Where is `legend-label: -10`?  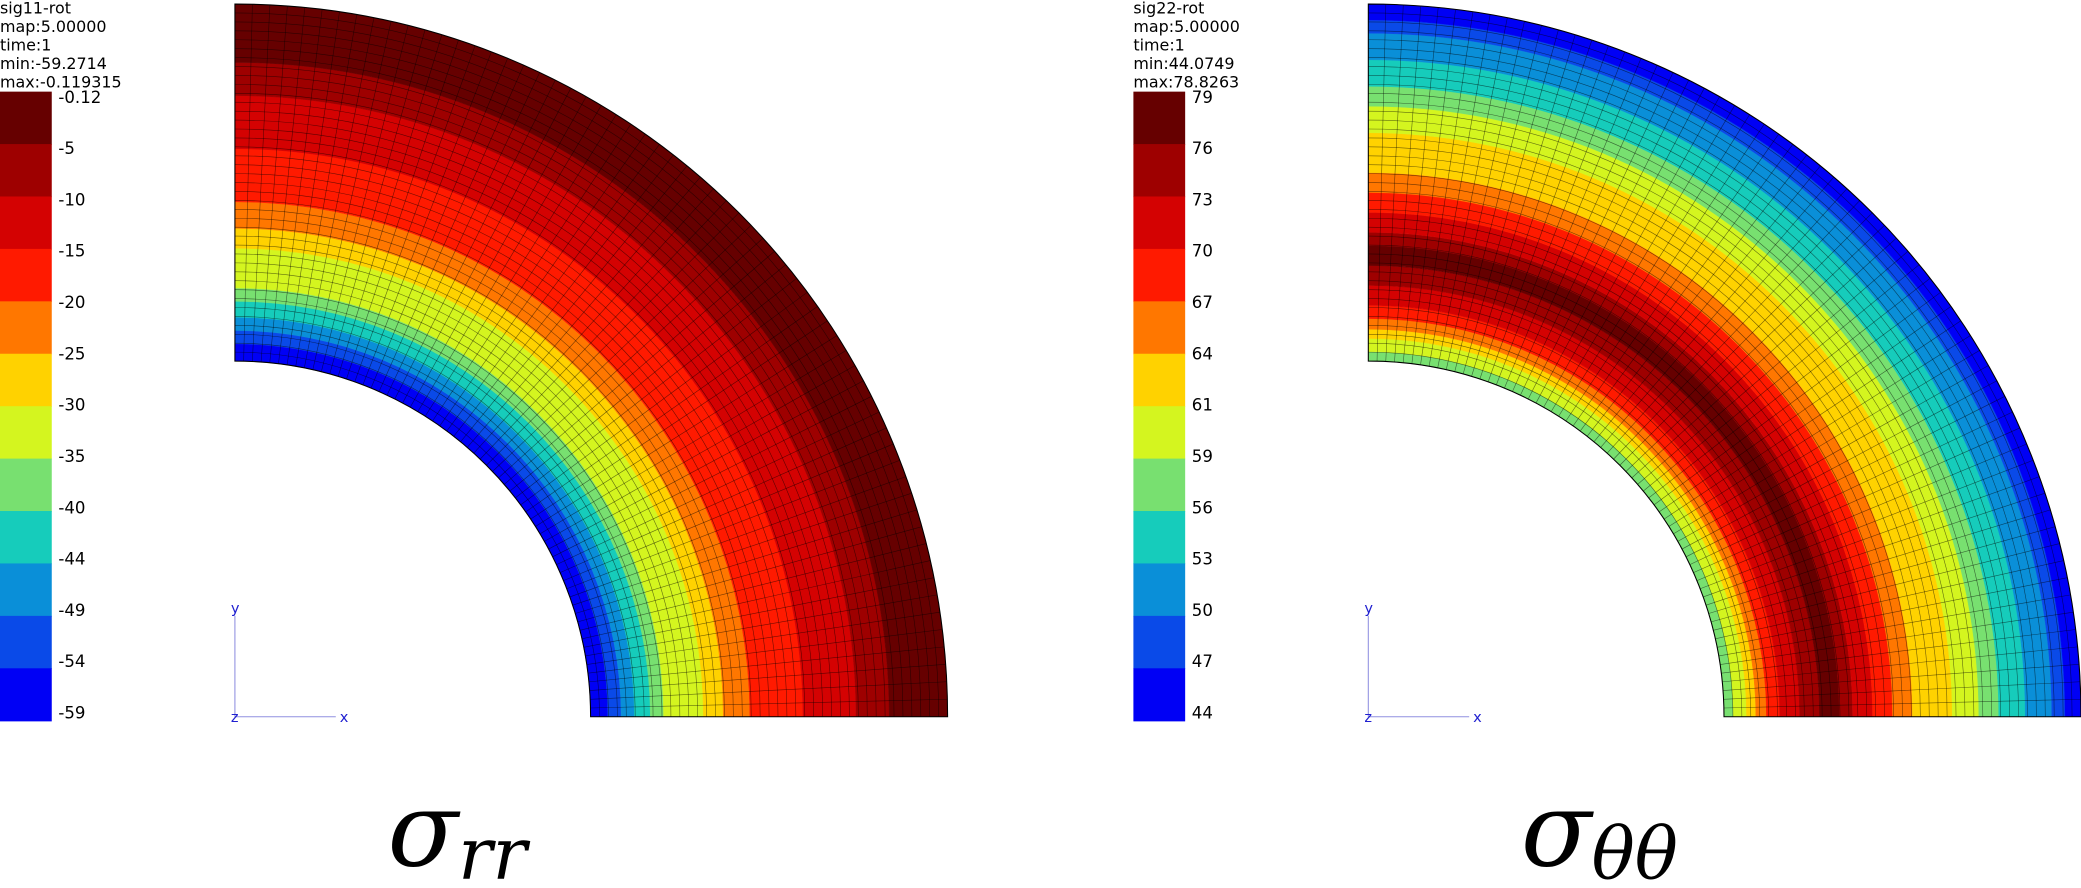 legend-label: -10 is located at coordinates (71, 199).